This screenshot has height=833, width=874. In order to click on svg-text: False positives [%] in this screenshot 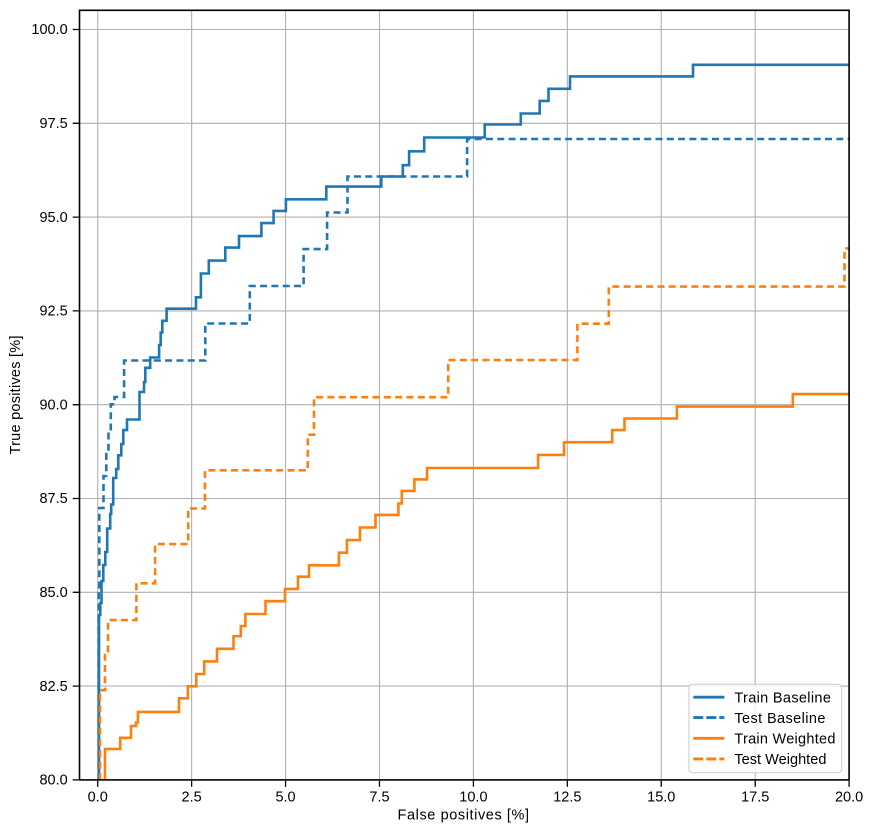, I will do `click(464, 816)`.